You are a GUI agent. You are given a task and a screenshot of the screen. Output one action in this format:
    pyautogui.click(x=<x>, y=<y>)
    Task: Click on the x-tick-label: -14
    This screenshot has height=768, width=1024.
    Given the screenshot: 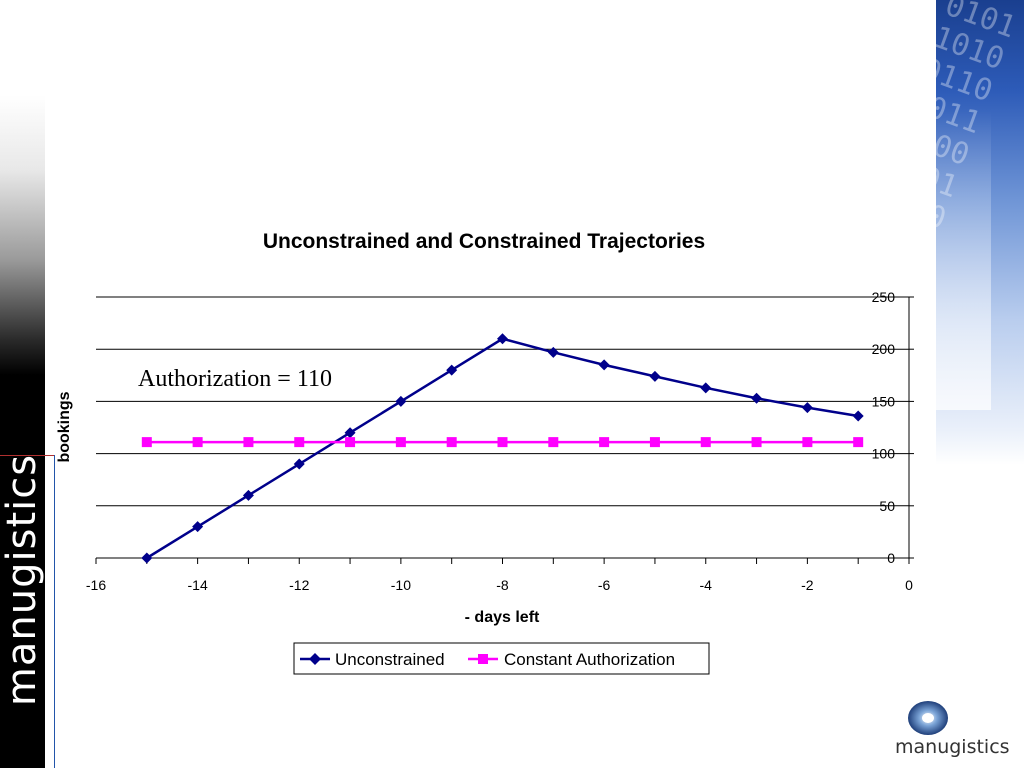 What is the action you would take?
    pyautogui.click(x=198, y=585)
    